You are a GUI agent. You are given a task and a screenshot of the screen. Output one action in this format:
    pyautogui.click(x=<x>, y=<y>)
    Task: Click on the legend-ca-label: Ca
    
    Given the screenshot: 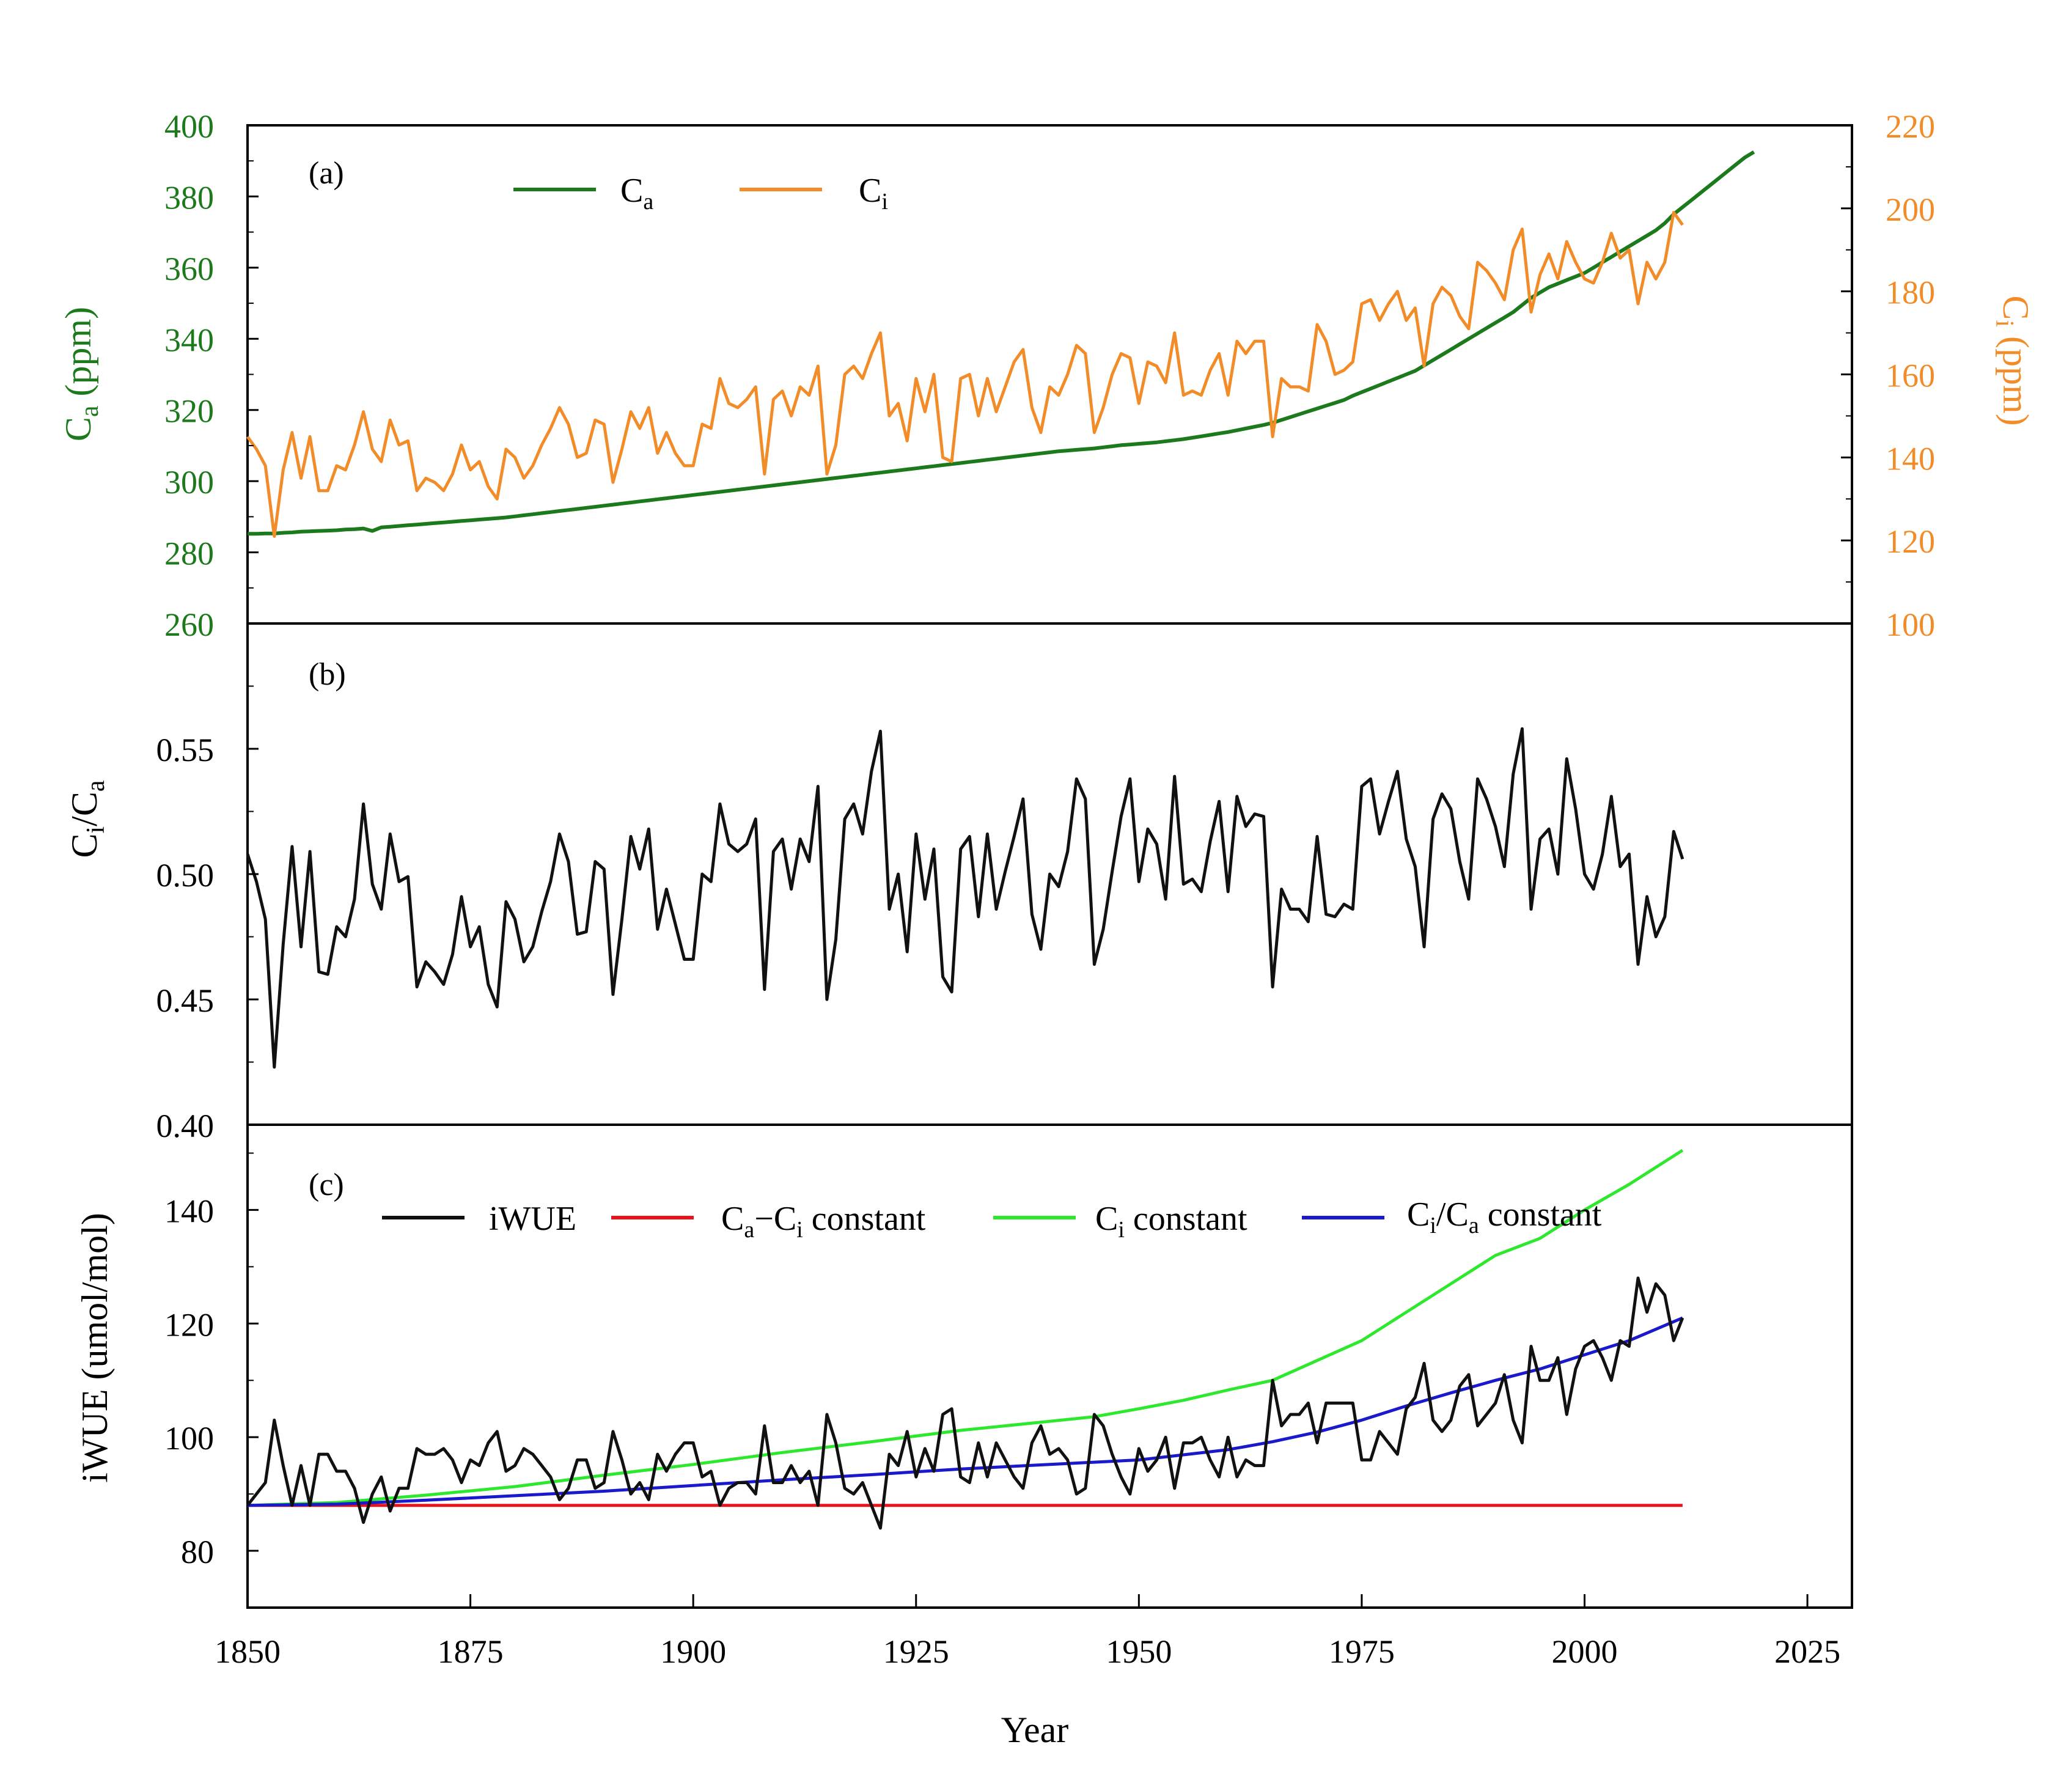 What is the action you would take?
    pyautogui.click(x=636, y=193)
    